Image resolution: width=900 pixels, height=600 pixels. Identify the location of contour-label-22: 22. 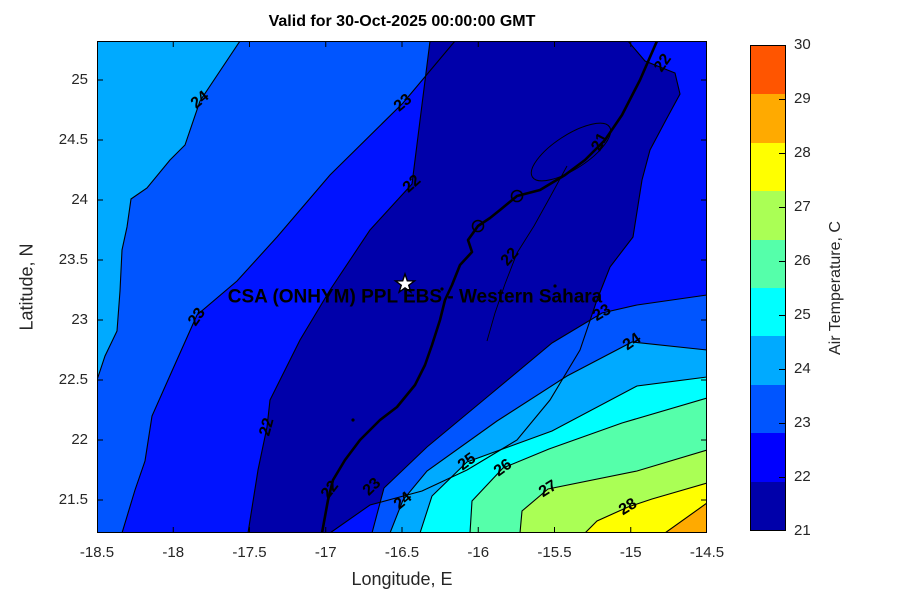
(266, 427).